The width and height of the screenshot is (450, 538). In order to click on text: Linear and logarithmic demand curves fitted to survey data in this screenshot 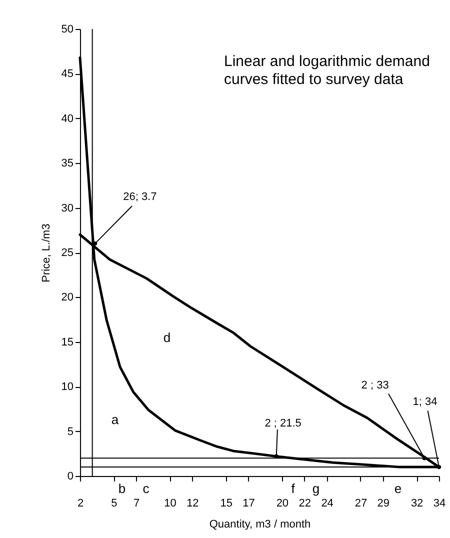, I will do `click(327, 70)`.